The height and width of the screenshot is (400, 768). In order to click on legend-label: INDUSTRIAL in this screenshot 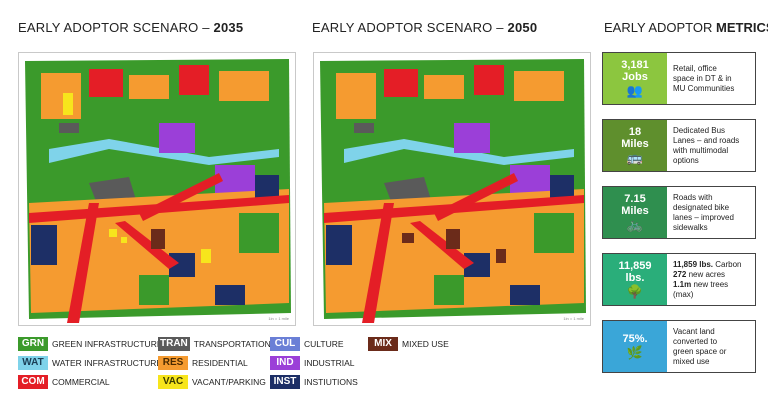, I will do `click(329, 363)`.